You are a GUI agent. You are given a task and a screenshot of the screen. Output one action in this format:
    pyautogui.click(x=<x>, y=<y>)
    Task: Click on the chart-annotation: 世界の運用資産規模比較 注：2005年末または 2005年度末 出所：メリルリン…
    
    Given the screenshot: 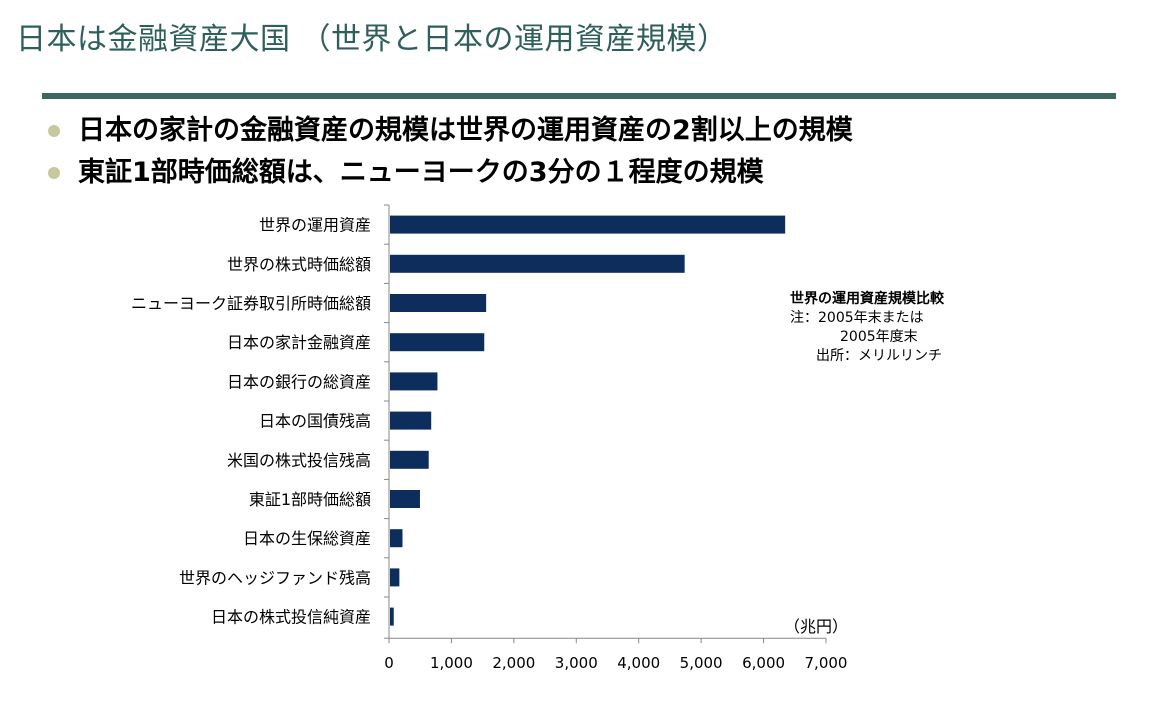 What is the action you would take?
    pyautogui.click(x=867, y=328)
    